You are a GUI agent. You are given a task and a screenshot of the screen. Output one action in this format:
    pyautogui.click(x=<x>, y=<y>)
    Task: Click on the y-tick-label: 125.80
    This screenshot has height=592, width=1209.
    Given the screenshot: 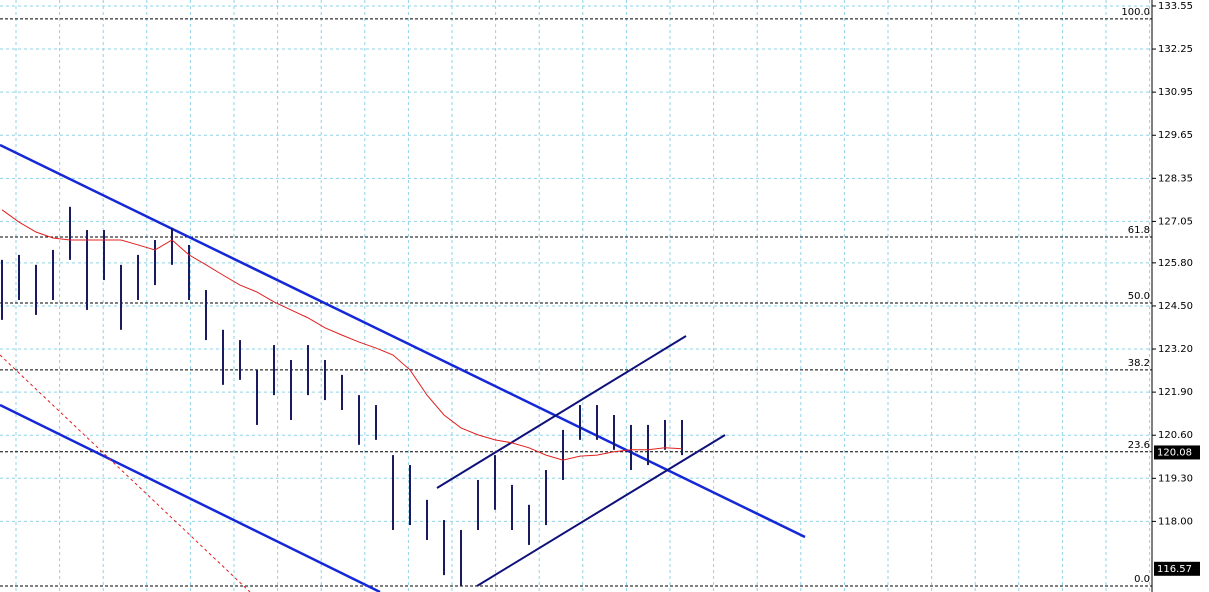 What is the action you would take?
    pyautogui.click(x=1175, y=263)
    